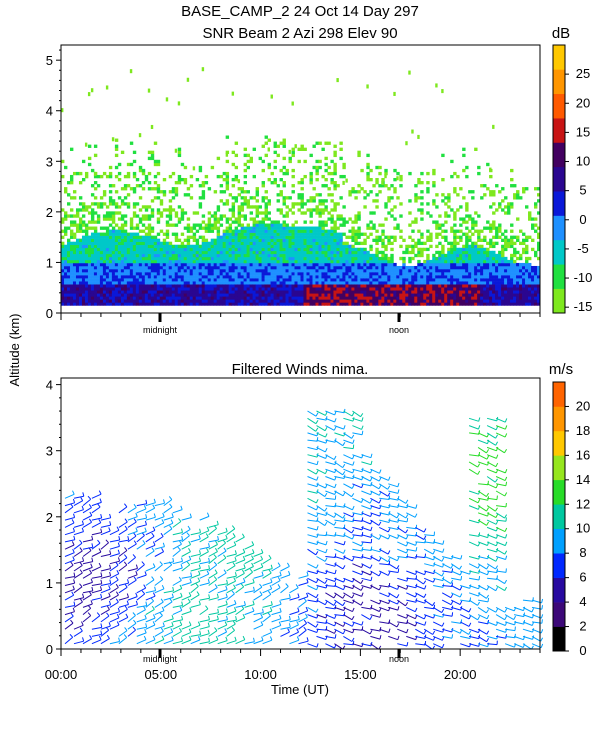 This screenshot has width=600, height=750. I want to click on colorbar-tick-label: -15, so click(583, 306).